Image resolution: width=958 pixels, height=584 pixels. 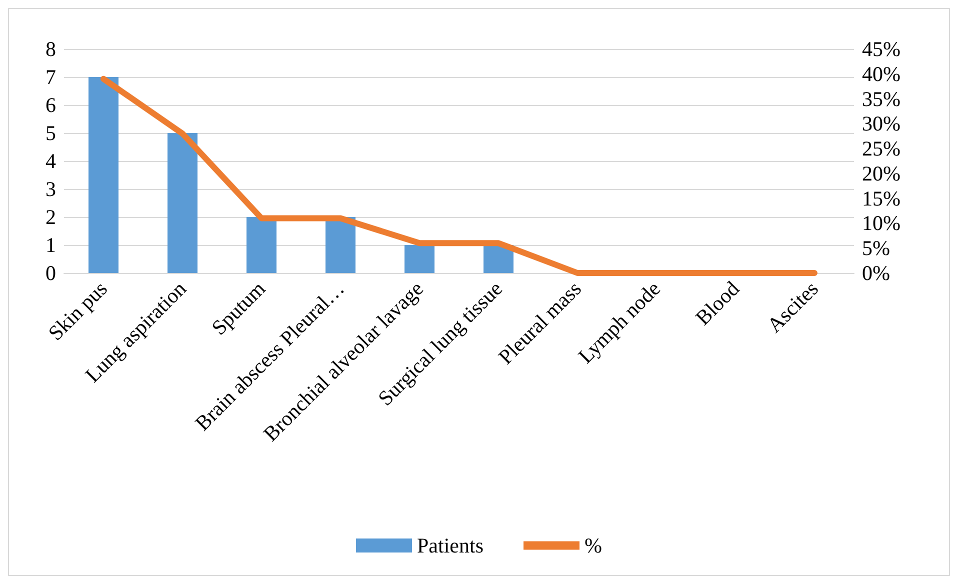 What do you see at coordinates (881, 74) in the screenshot?
I see `y2-tick-label: 40%` at bounding box center [881, 74].